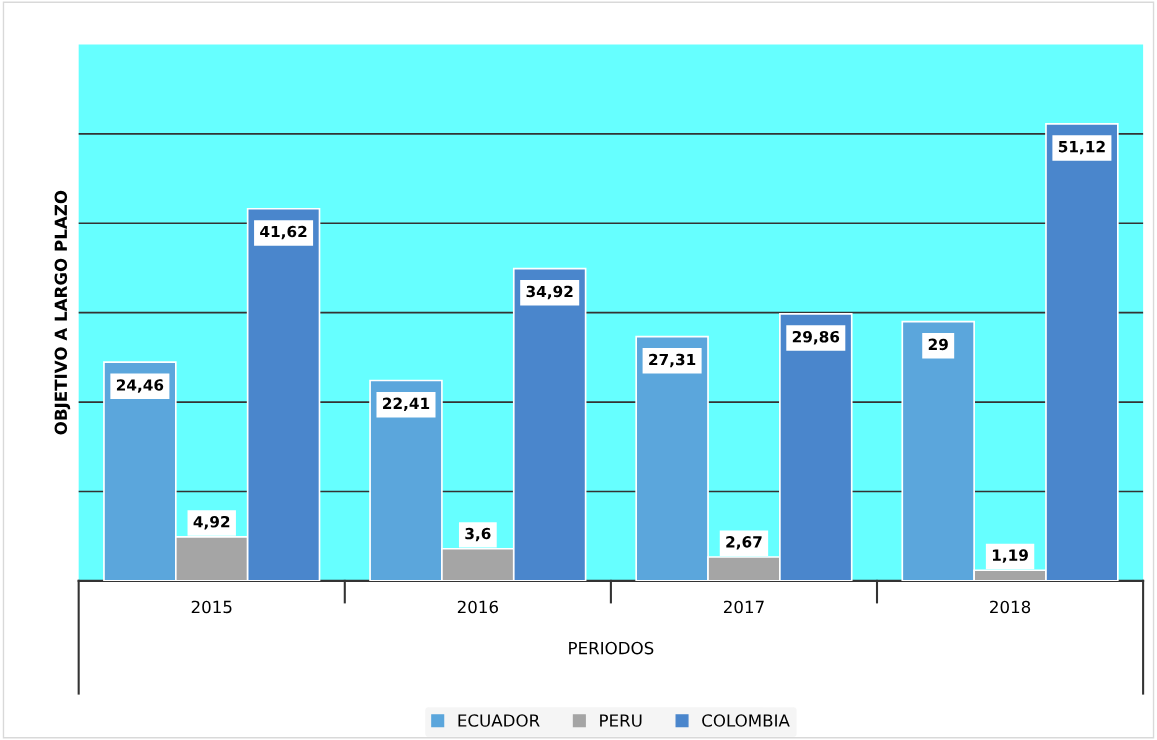 This screenshot has height=740, width=1157. I want to click on data-label: 29,86, so click(816, 337).